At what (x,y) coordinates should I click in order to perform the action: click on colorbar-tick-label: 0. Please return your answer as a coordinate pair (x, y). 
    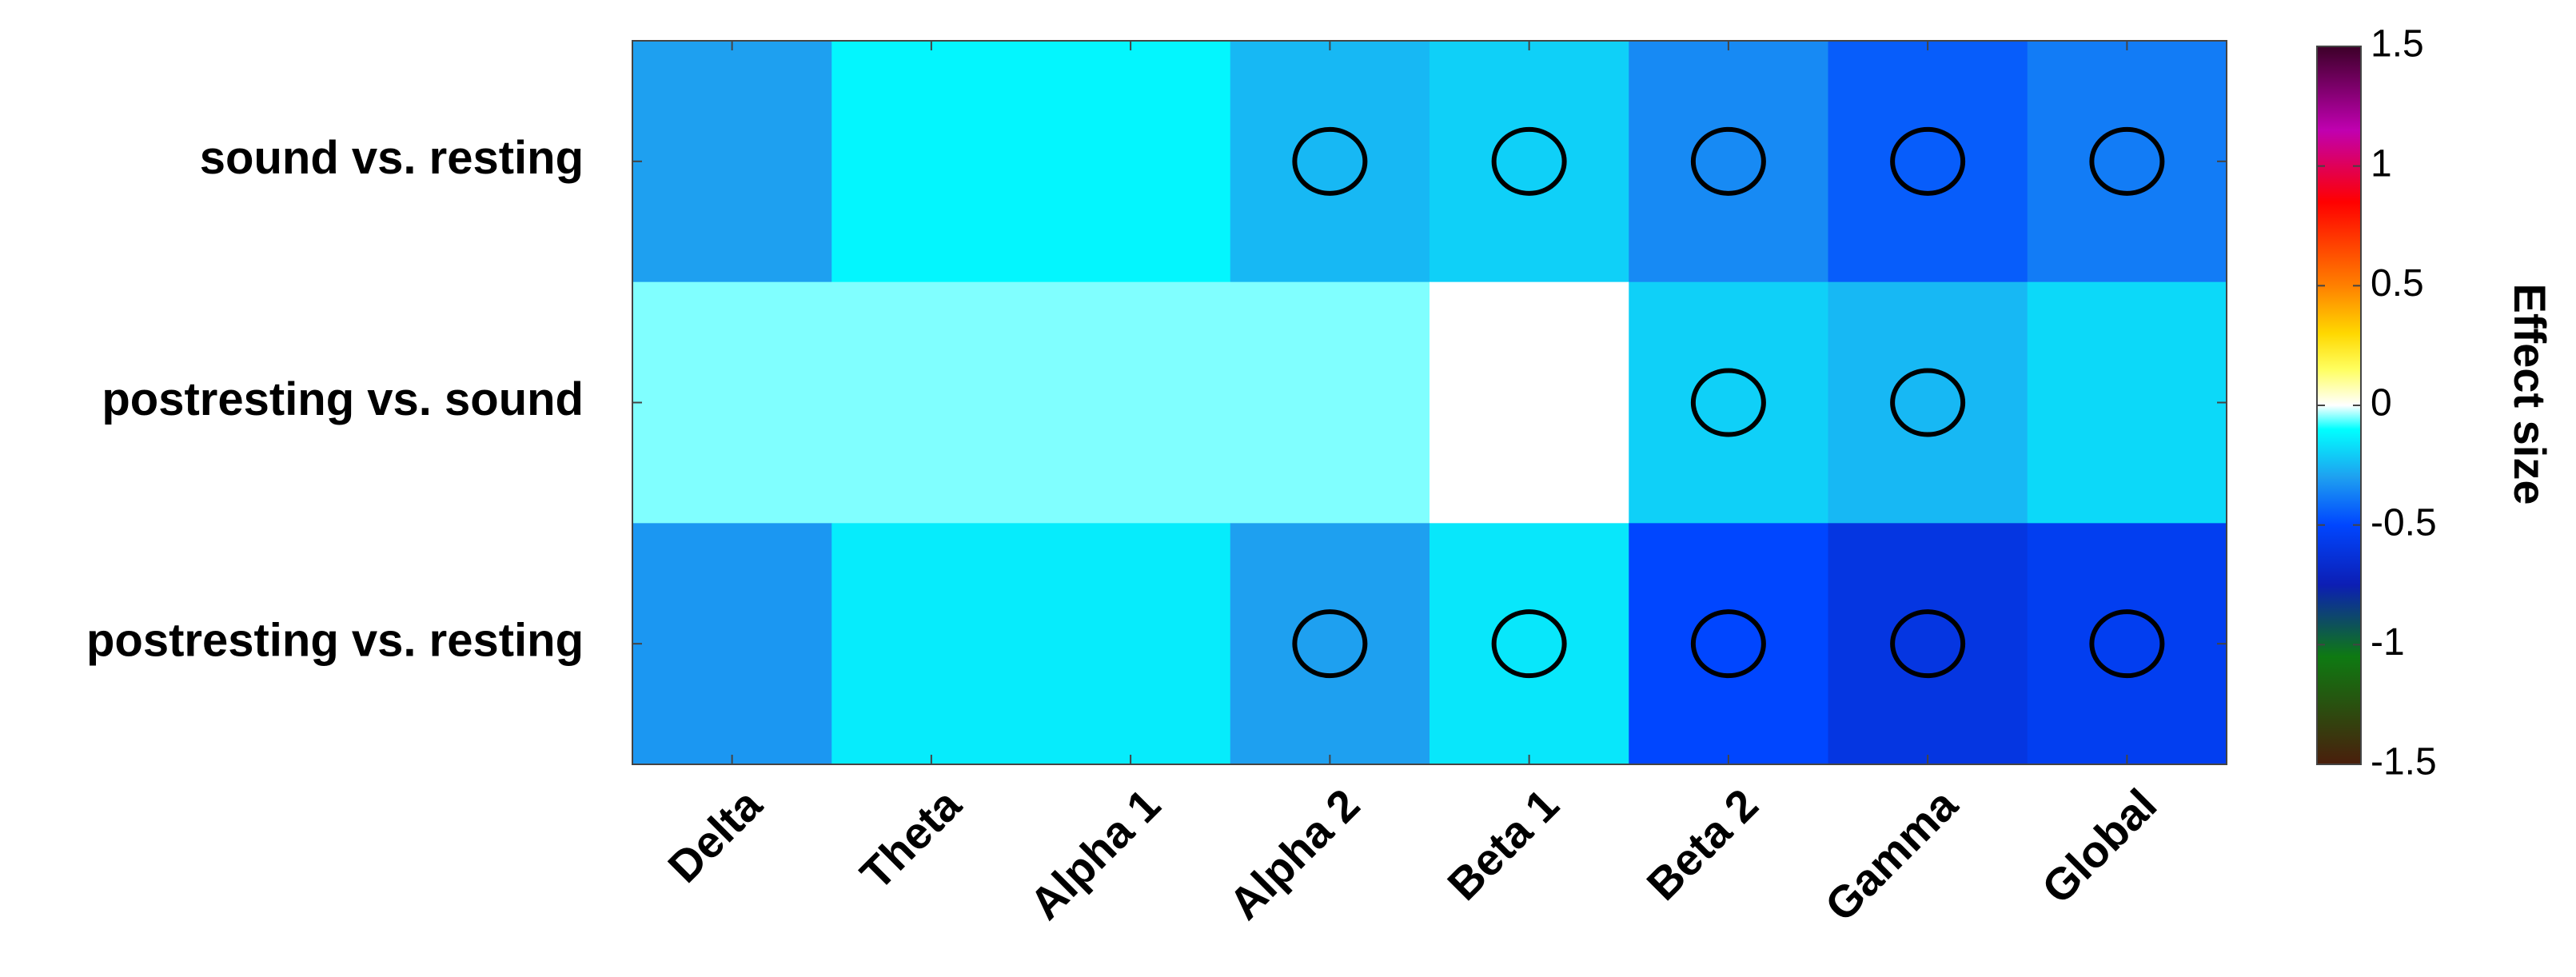
    Looking at the image, I should click on (2381, 403).